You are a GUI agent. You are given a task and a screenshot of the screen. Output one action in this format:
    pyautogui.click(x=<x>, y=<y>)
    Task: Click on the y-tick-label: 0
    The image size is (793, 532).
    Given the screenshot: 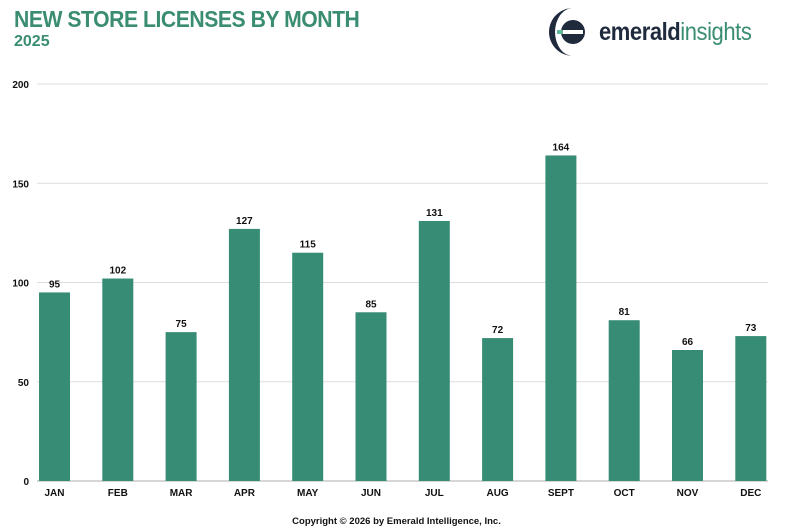 What is the action you would take?
    pyautogui.click(x=26, y=482)
    